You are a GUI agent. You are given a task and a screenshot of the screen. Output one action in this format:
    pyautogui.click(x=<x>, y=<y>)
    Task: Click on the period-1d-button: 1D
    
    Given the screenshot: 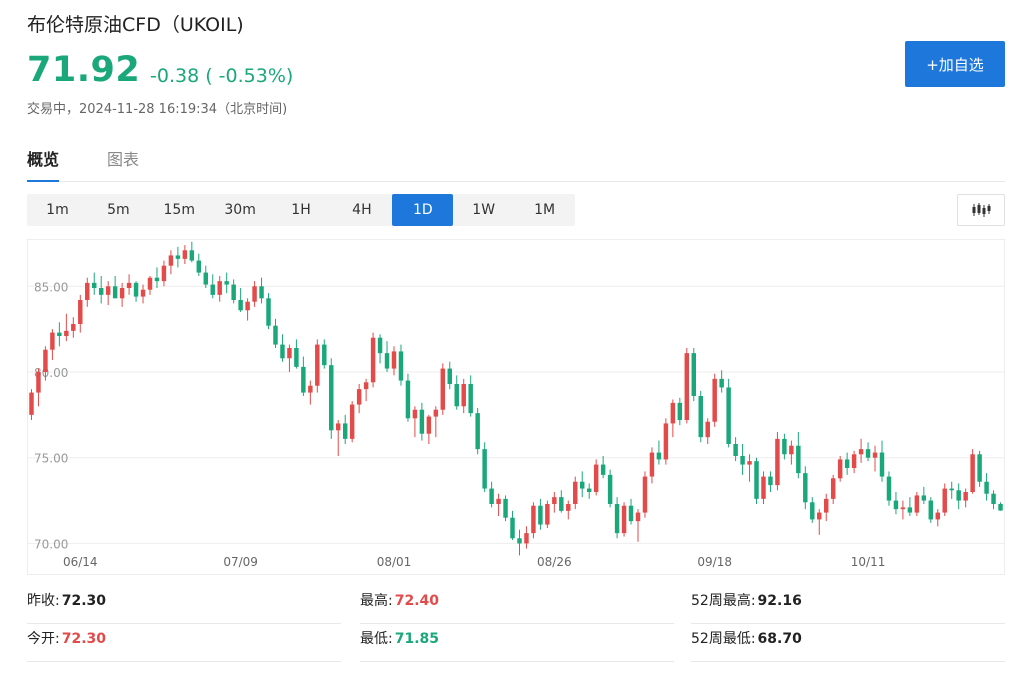 What is the action you would take?
    pyautogui.click(x=423, y=210)
    